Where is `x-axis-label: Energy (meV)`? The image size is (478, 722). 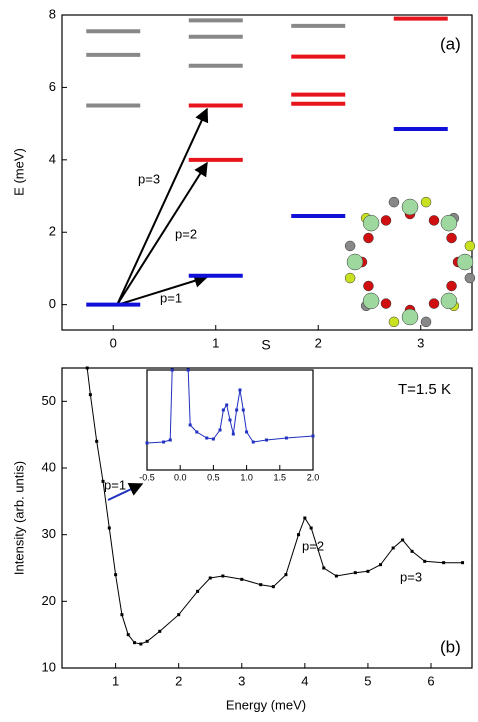 x-axis-label: Energy (meV) is located at coordinates (266, 704).